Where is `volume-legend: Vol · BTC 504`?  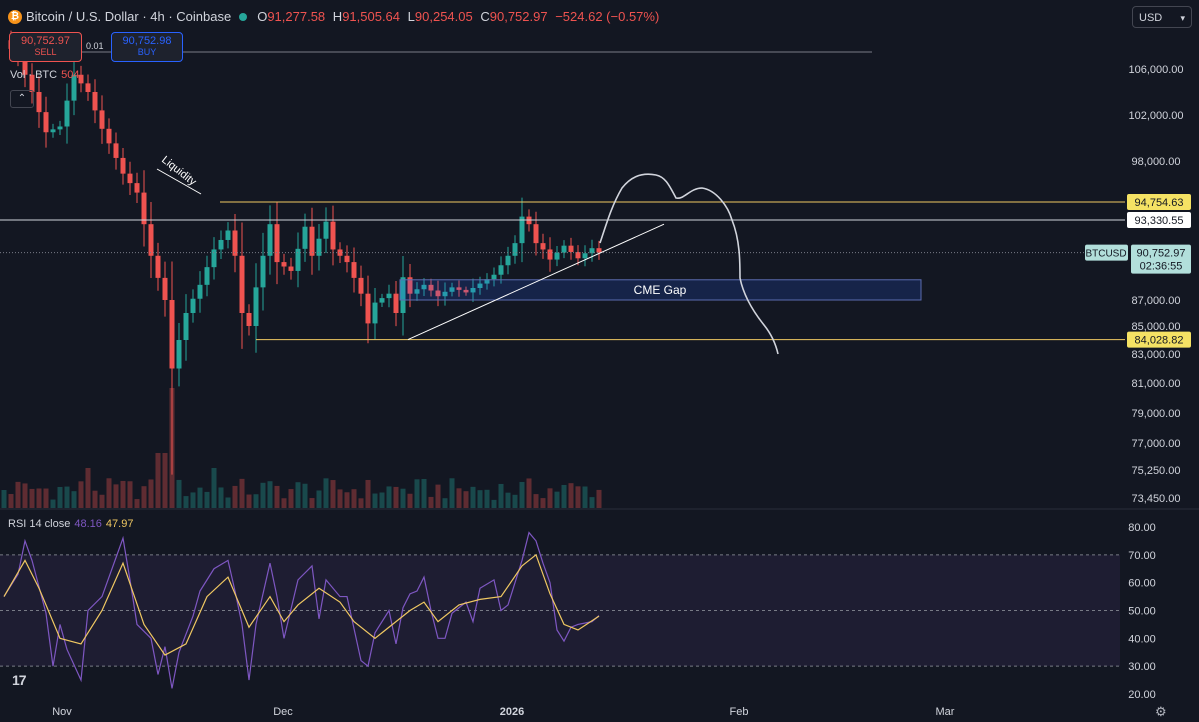 volume-legend: Vol · BTC 504 is located at coordinates (44, 75).